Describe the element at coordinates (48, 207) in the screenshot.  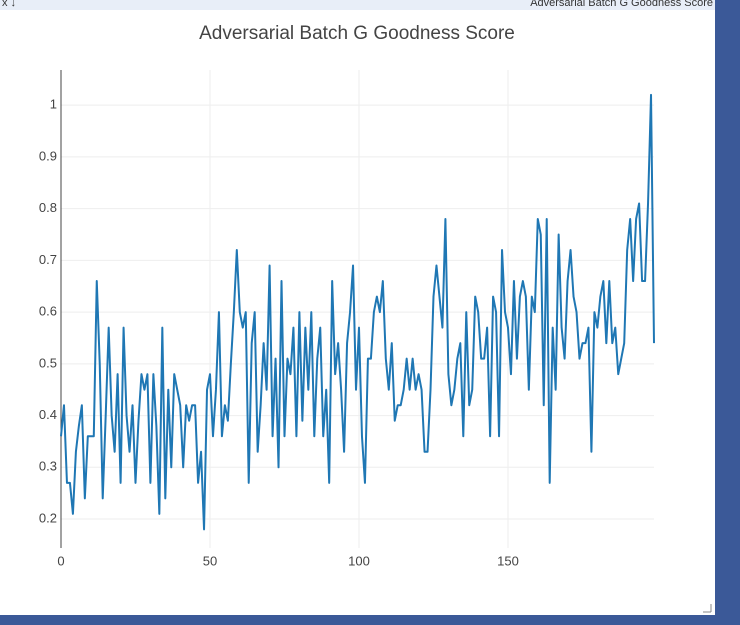
I see `y-tick-label: 0.8` at that location.